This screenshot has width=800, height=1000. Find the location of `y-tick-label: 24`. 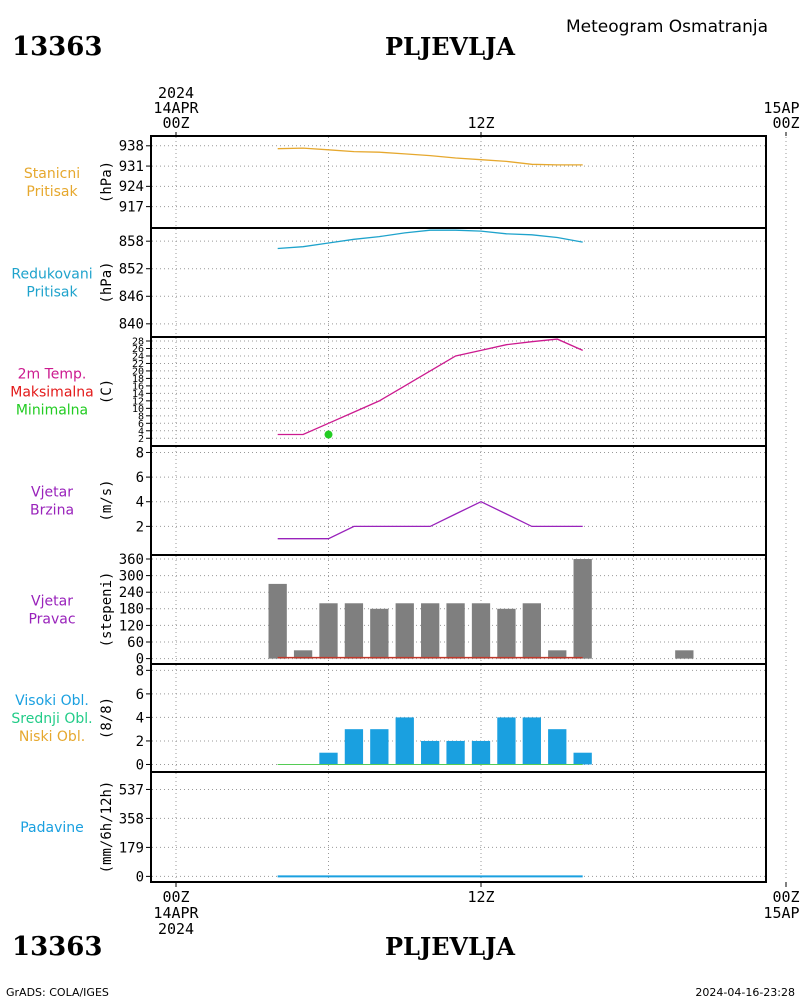

y-tick-label: 24 is located at coordinates (138, 356).